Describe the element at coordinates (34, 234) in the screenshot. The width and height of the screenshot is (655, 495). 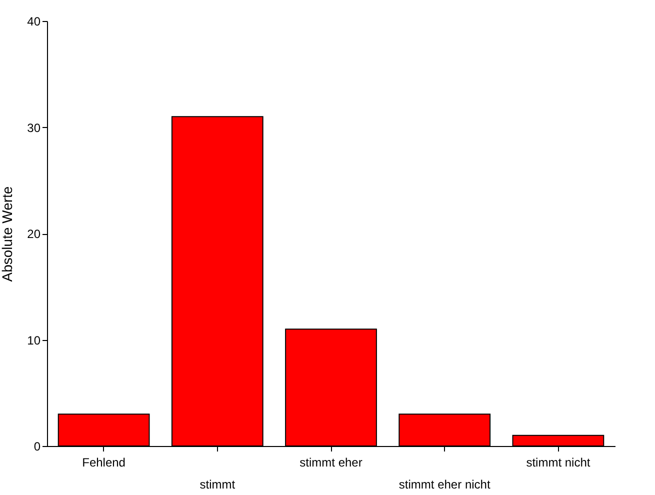
I see `y-tick-label: 20` at that location.